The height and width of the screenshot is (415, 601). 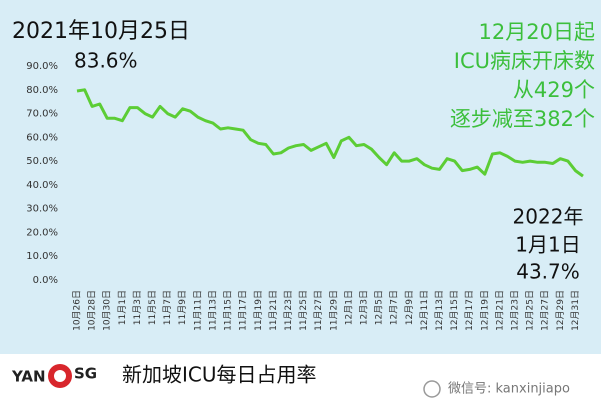 What do you see at coordinates (45, 280) in the screenshot?
I see `y-tick-label: 0.0%` at bounding box center [45, 280].